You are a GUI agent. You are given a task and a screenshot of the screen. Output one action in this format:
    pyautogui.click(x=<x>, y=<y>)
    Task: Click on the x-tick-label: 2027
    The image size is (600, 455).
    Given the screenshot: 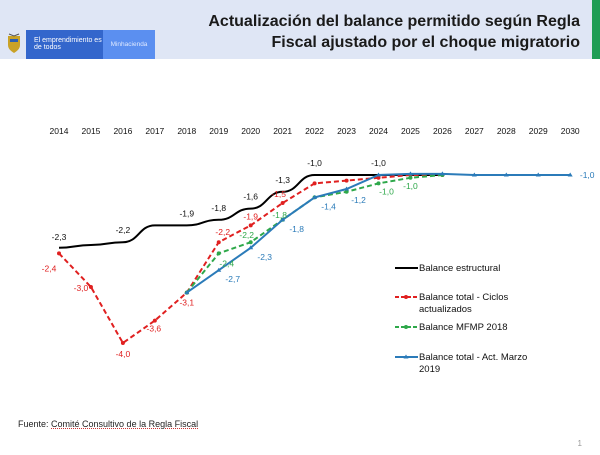 What is the action you would take?
    pyautogui.click(x=474, y=131)
    